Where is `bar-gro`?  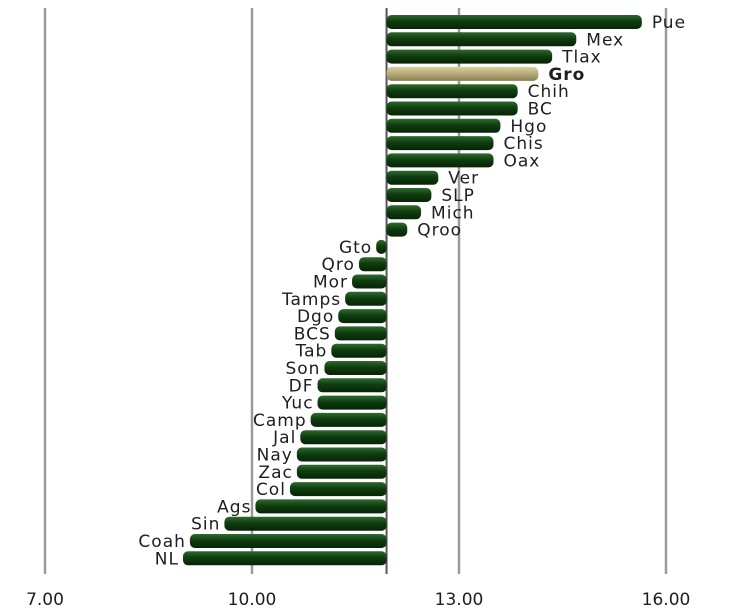
bar-gro is located at coordinates (462, 73).